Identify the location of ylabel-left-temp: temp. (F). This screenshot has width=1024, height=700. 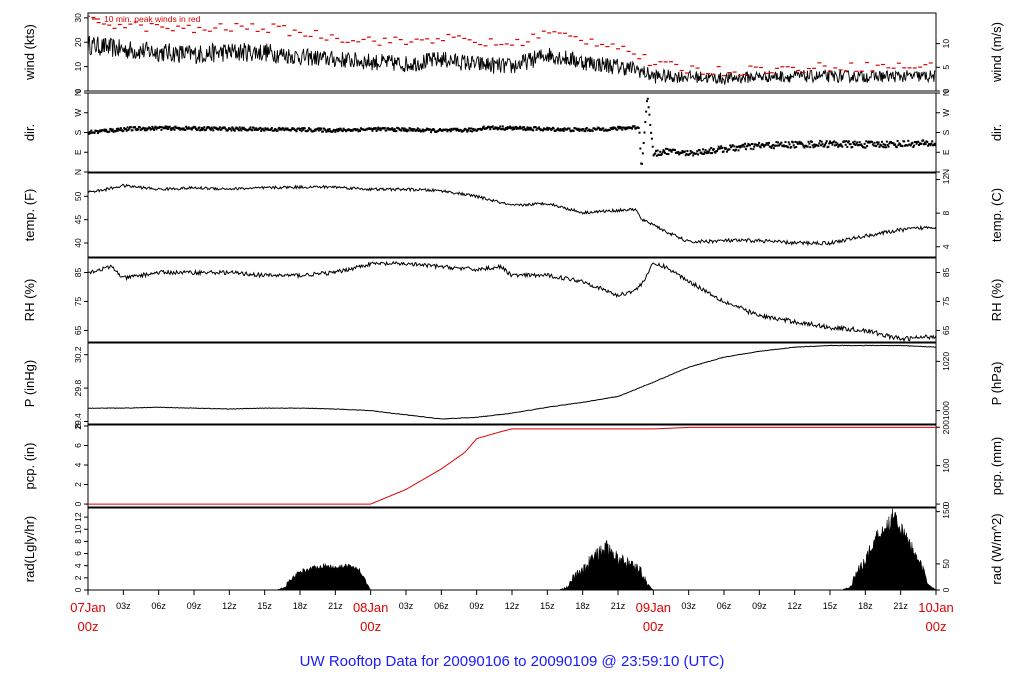
(29, 215).